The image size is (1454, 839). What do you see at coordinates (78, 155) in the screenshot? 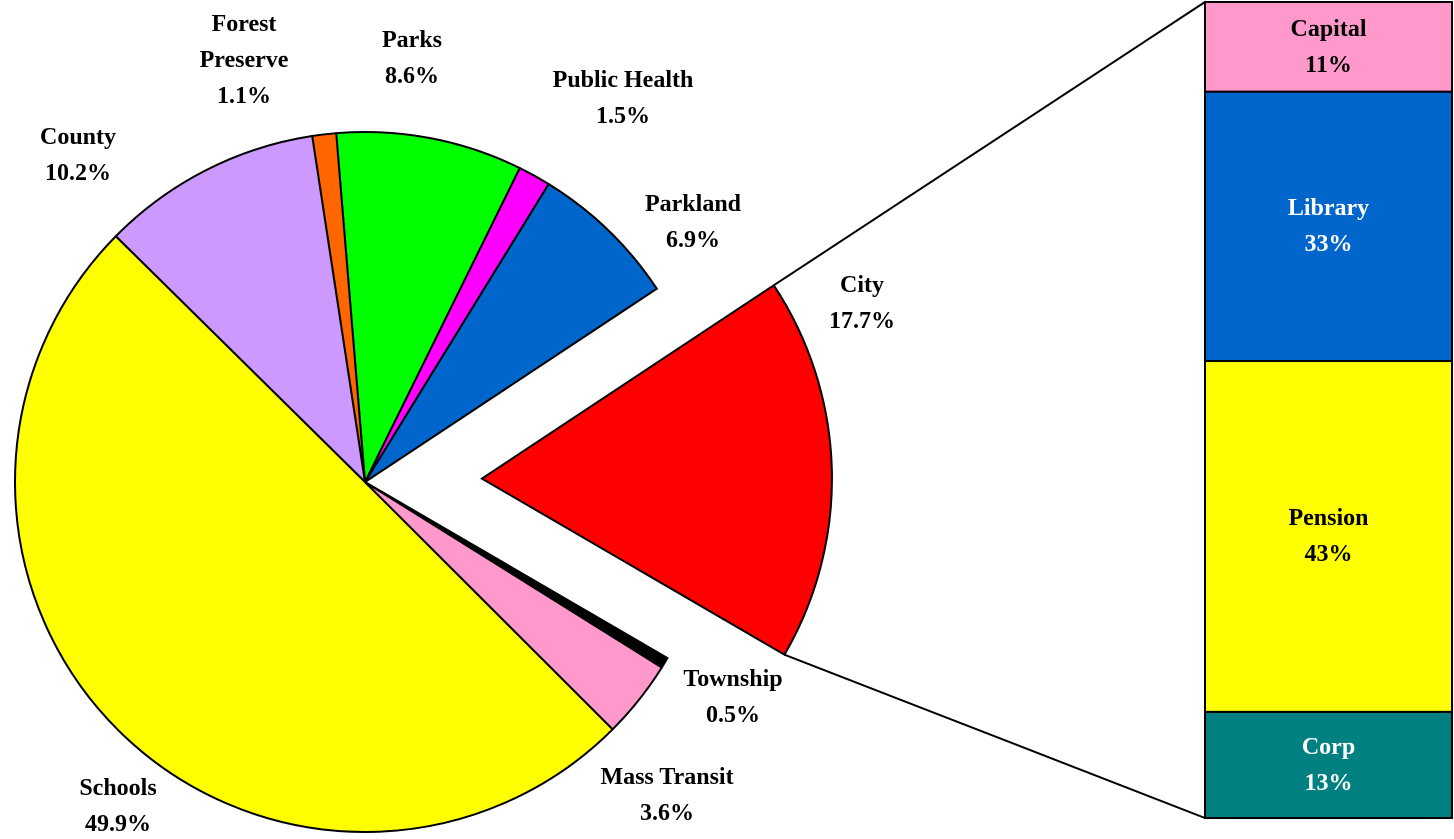
I see `slice-label: County 10.2%` at bounding box center [78, 155].